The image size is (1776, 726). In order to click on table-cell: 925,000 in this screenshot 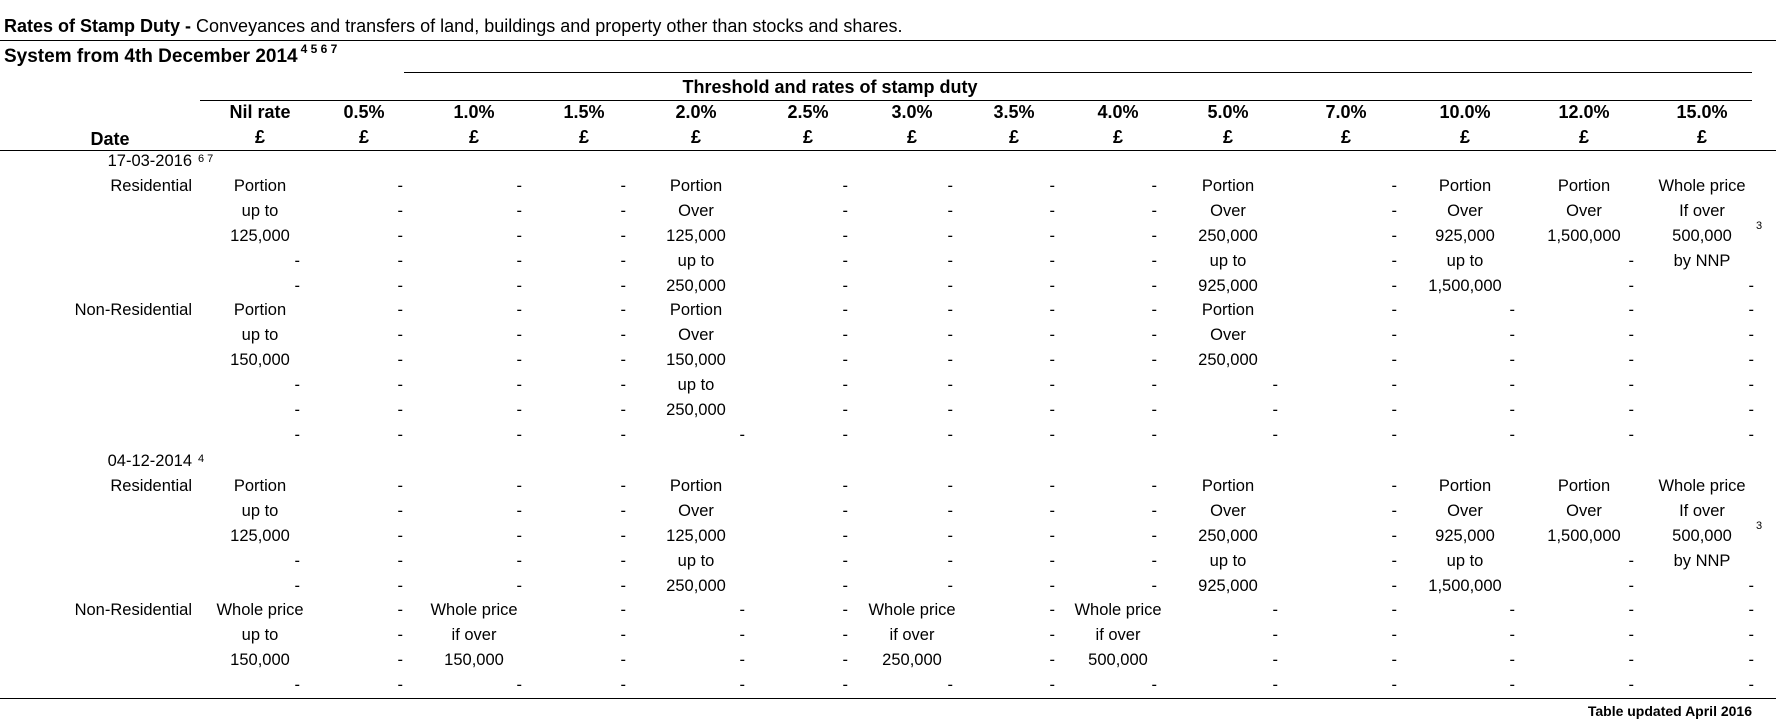, I will do `click(1228, 585)`.